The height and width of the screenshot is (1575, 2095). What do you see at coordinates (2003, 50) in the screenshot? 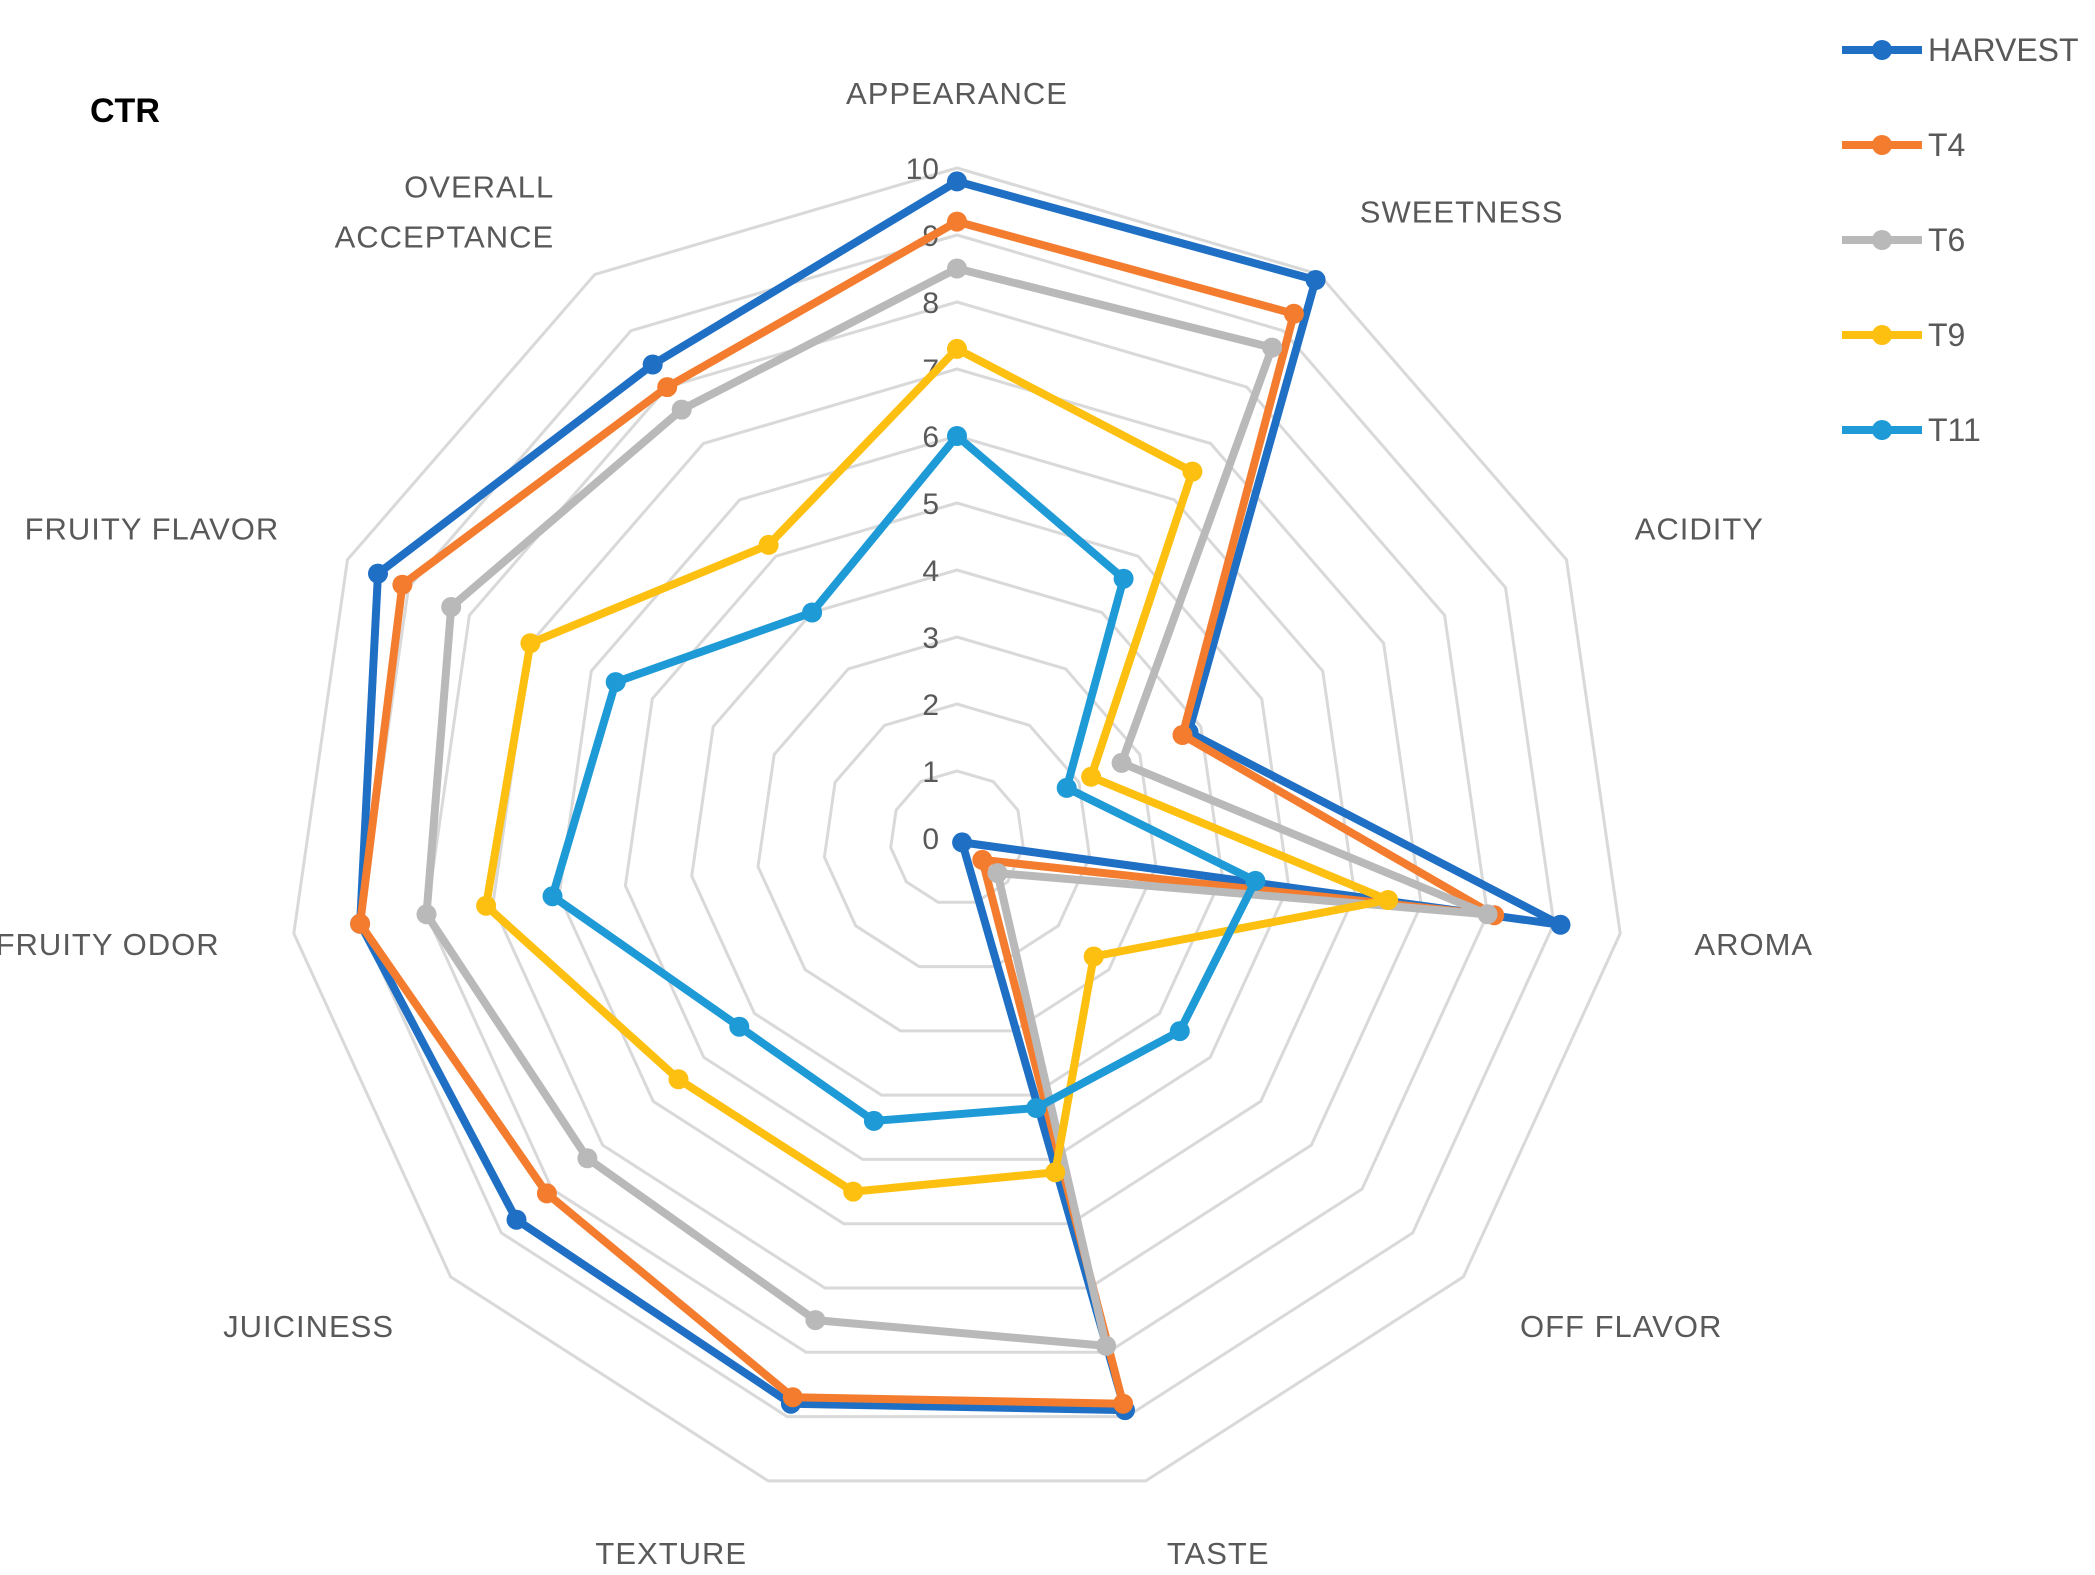
I see `legend-label: HARVEST` at bounding box center [2003, 50].